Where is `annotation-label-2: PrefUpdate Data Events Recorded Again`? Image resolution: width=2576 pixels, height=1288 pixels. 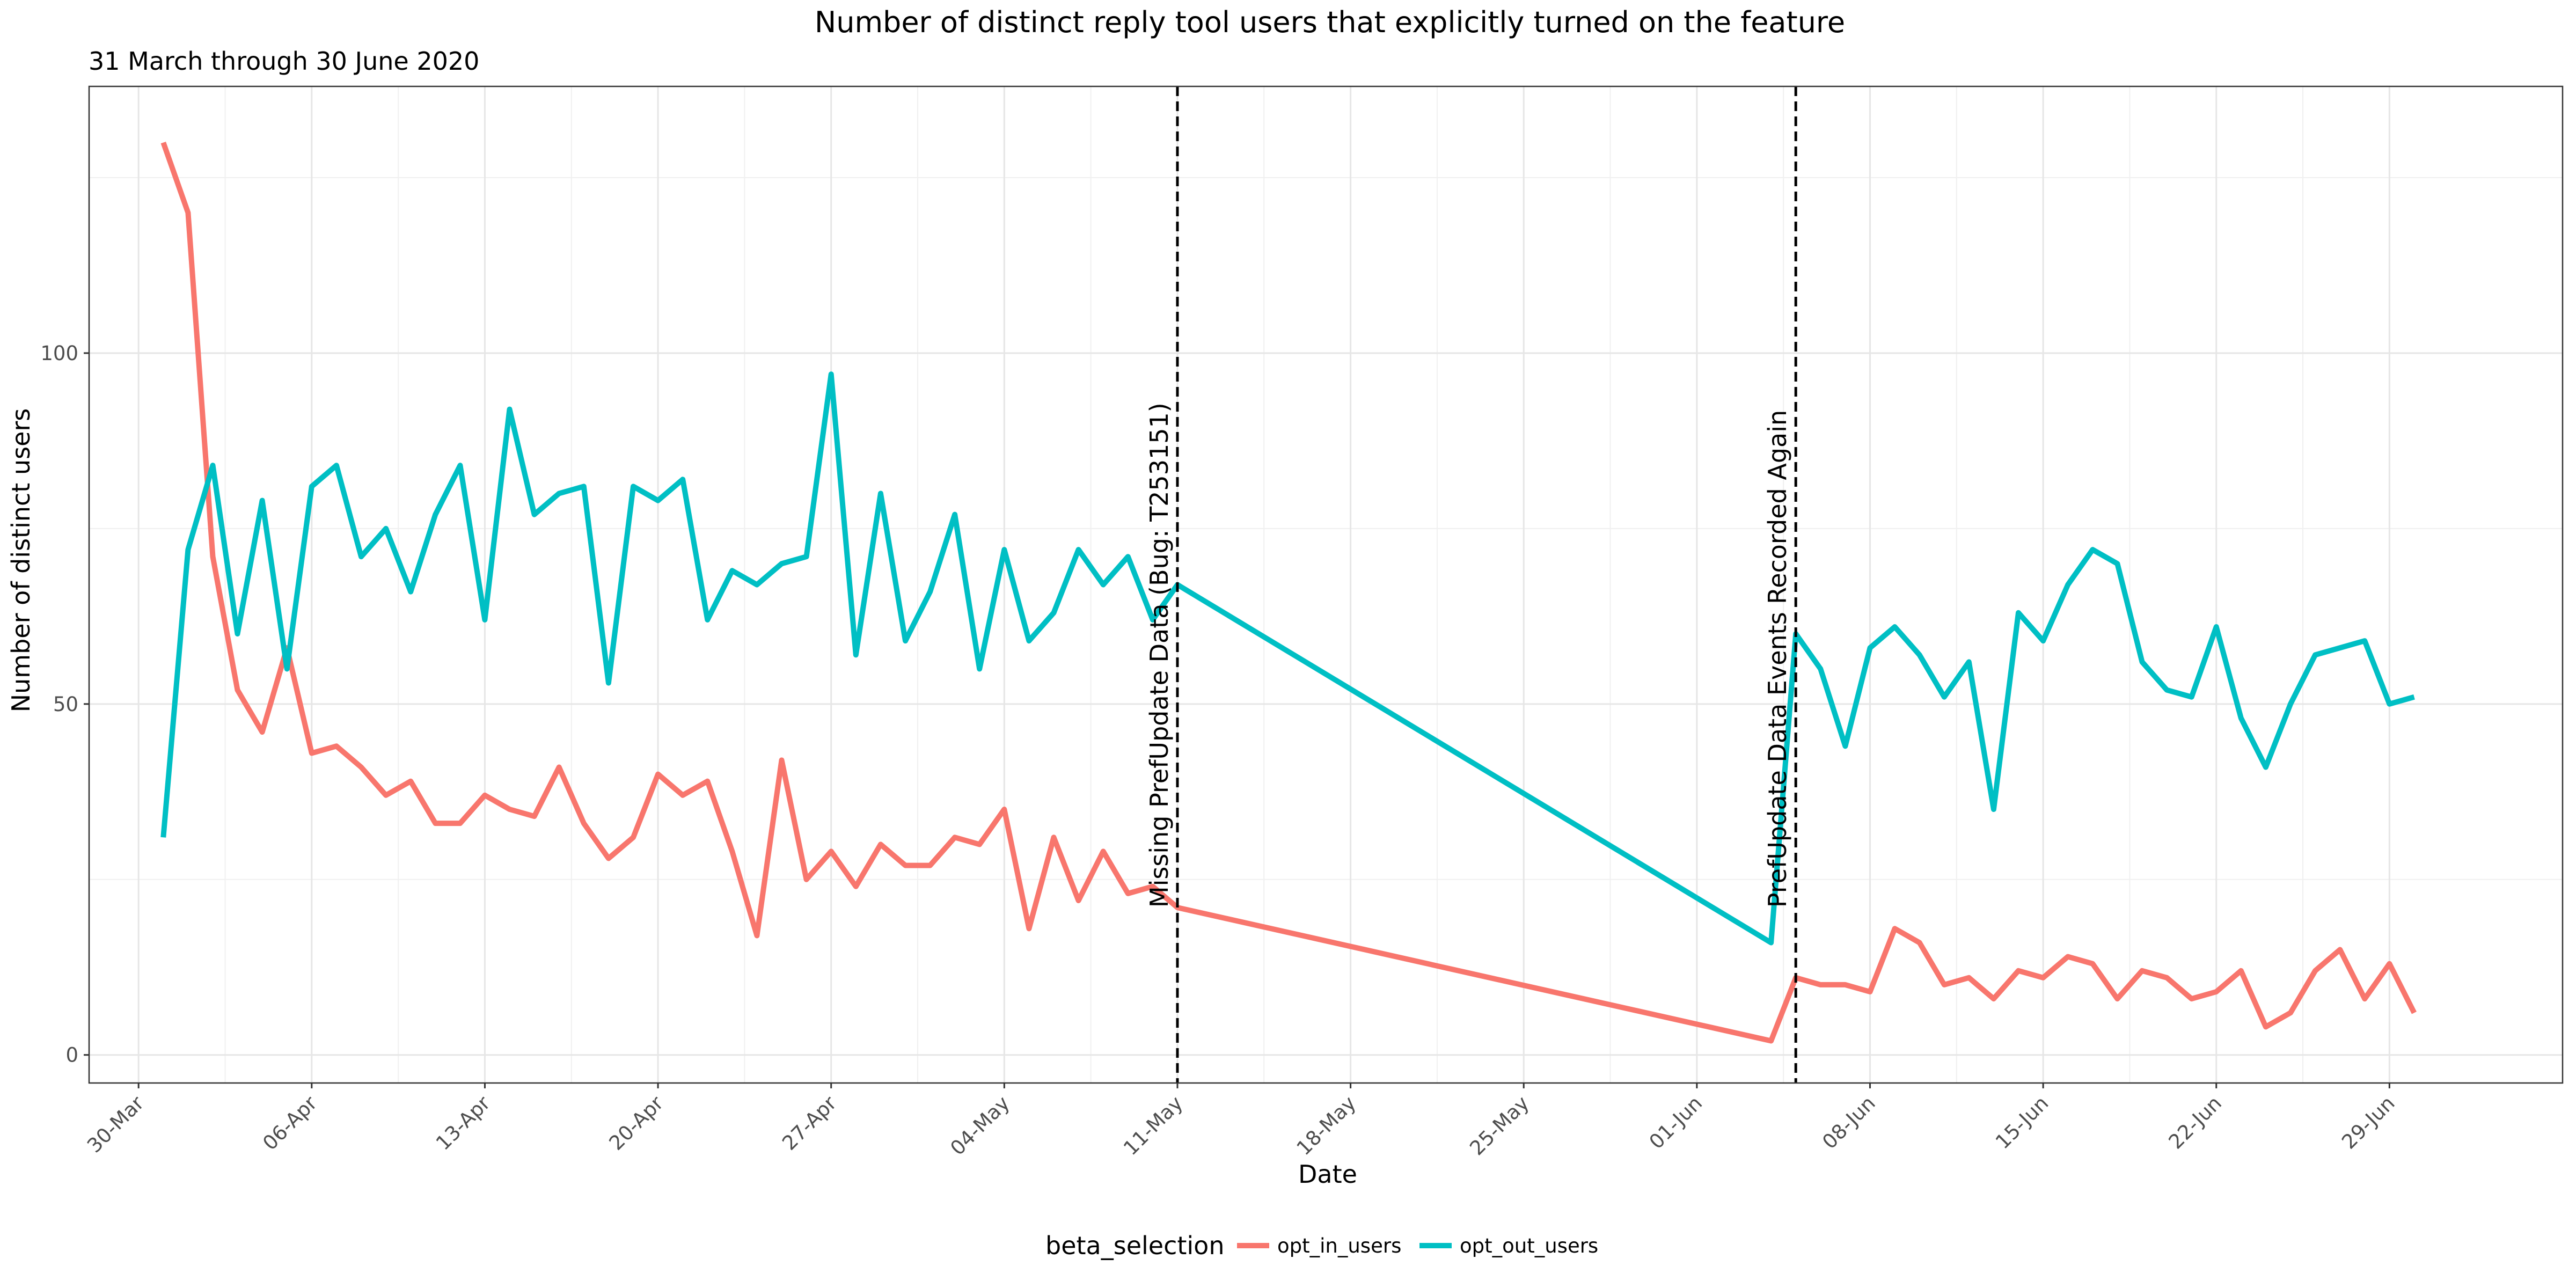
annotation-label-2: PrefUpdate Data Events Recorded Again is located at coordinates (1777, 659).